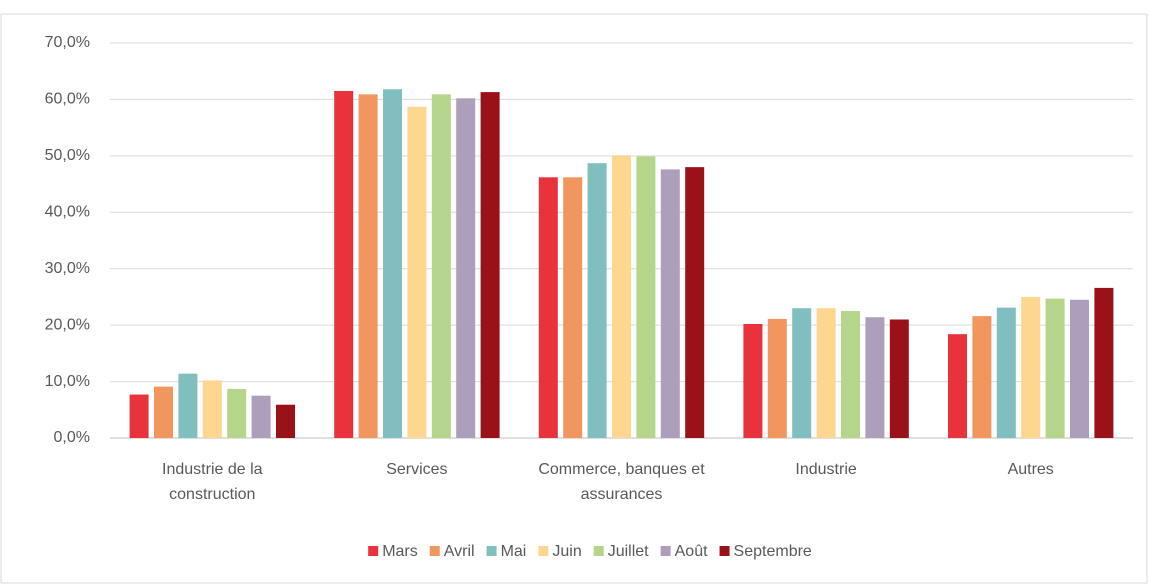  I want to click on x-tick-label: Industrie, so click(826, 469).